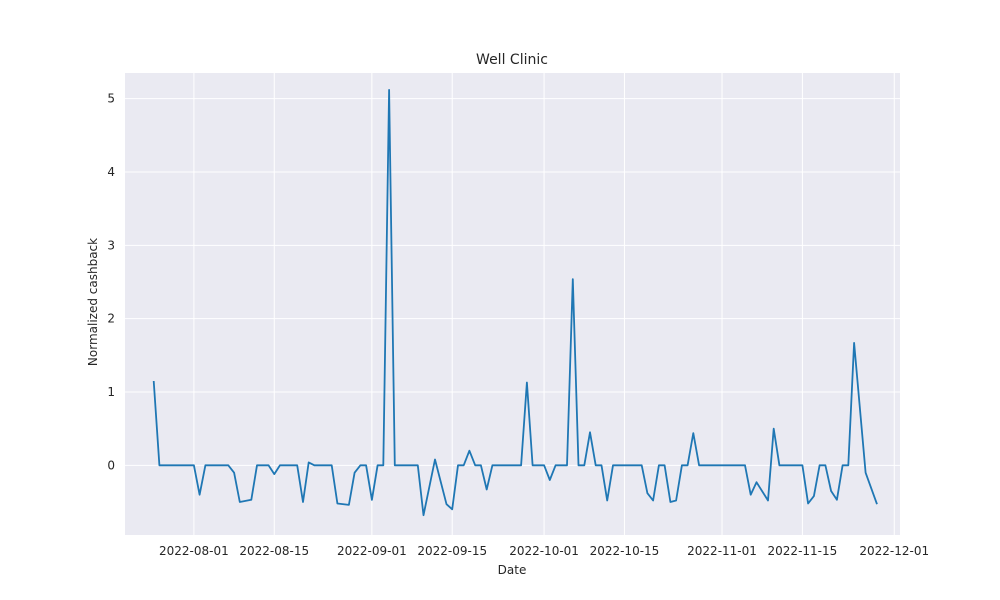 This screenshot has width=1000, height=600. Describe the element at coordinates (111, 465) in the screenshot. I see `y-tick-label: 0` at that location.